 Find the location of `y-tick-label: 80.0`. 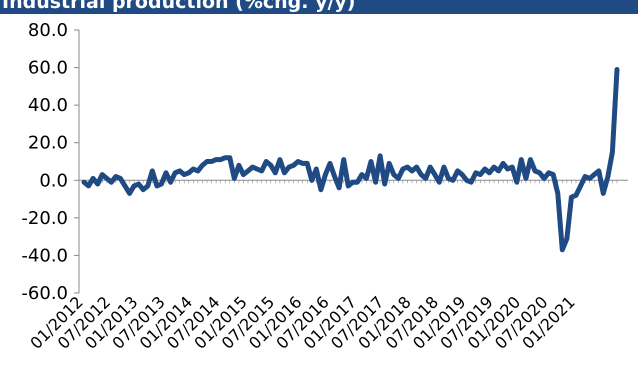

y-tick-label: 80.0 is located at coordinates (48, 30).